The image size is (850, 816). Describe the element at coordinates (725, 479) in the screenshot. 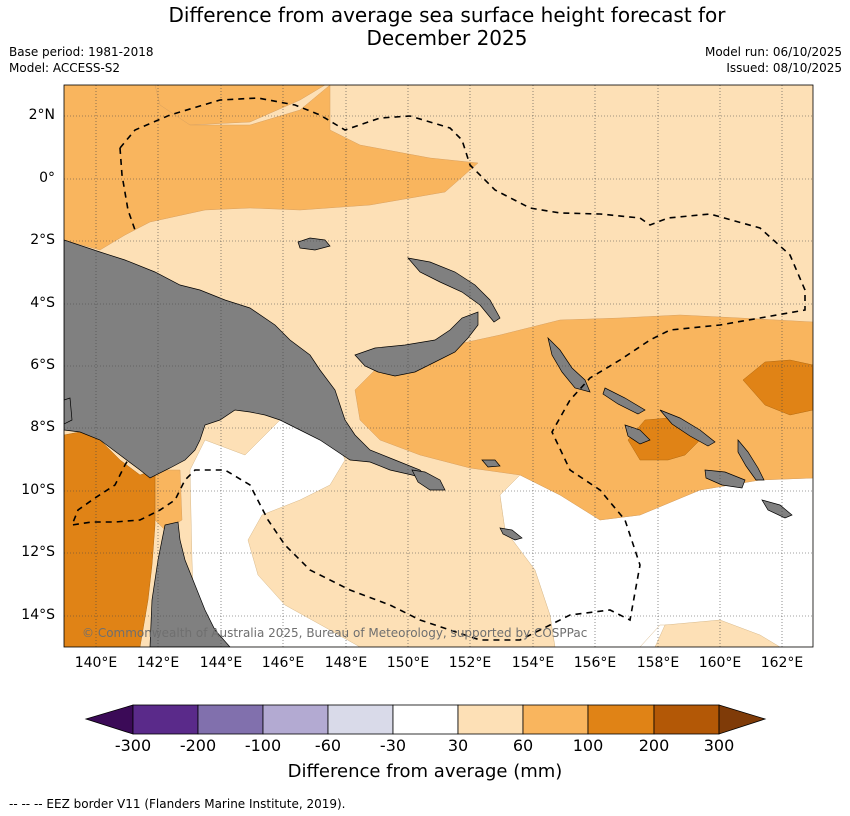

I see `land-guadalcanal` at that location.